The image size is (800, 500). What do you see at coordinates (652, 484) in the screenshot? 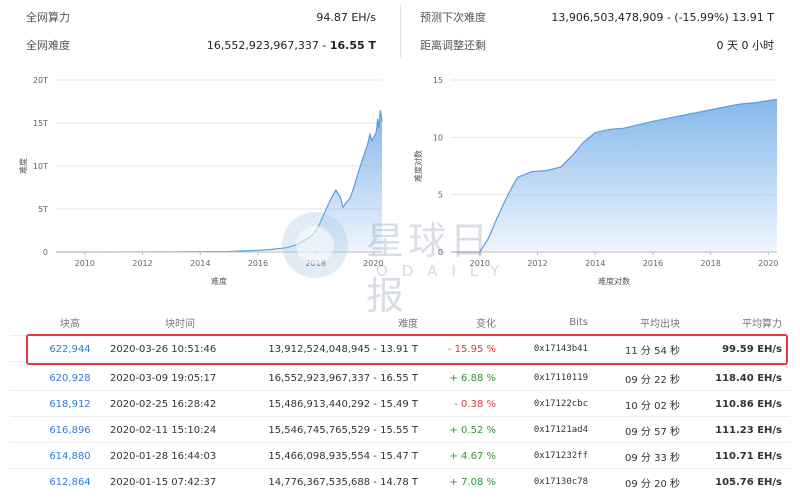
I see `avg-block-time: 09 分 20 秒` at bounding box center [652, 484].